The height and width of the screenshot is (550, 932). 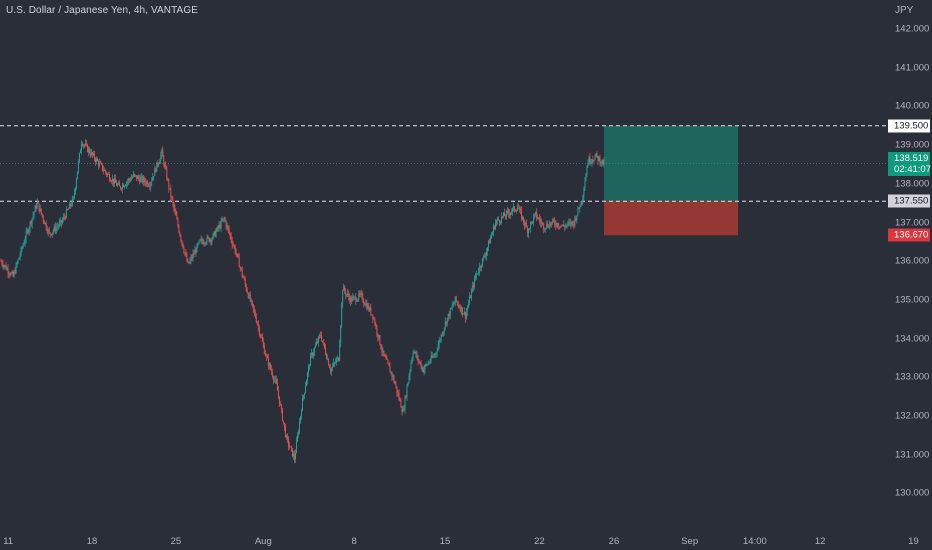 What do you see at coordinates (444, 163) in the screenshot?
I see `horizontal-lines` at bounding box center [444, 163].